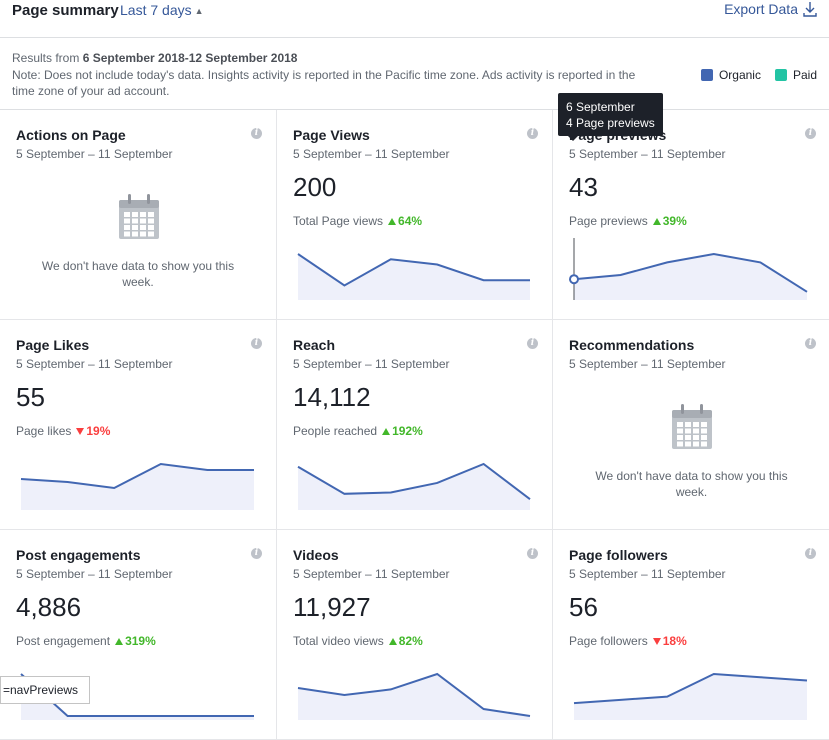 Image resolution: width=829 pixels, height=740 pixels. I want to click on metric-value: 43, so click(583, 187).